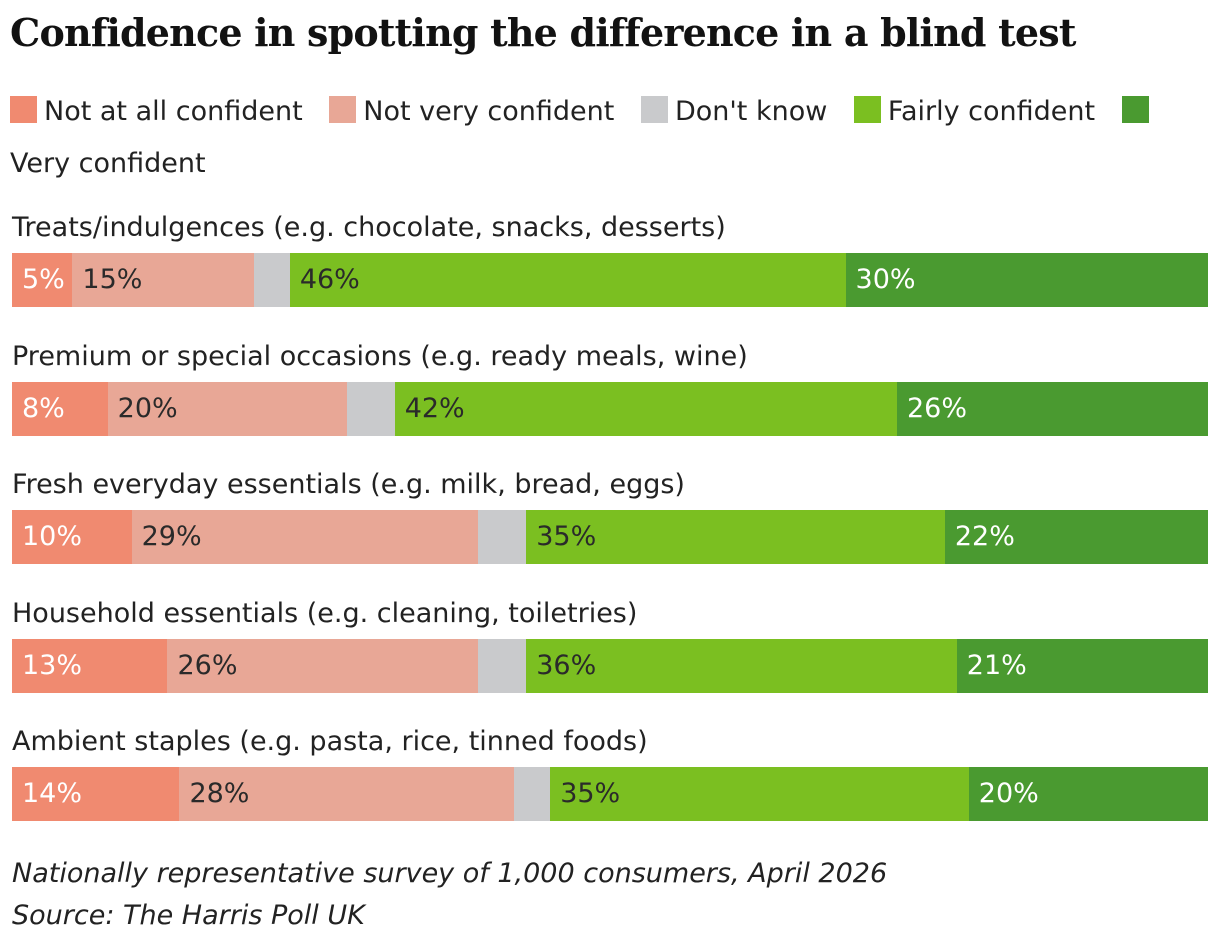 This screenshot has height=944, width=1220. Describe the element at coordinates (96, 794) in the screenshot. I see `bar-segment: 14%` at that location.